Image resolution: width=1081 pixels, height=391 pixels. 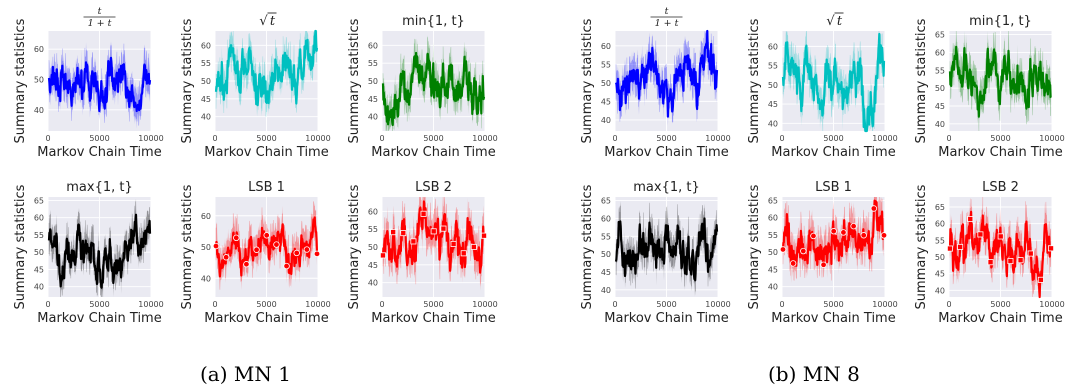 I want to click on panel-title: t1 + t, so click(x=666, y=17).